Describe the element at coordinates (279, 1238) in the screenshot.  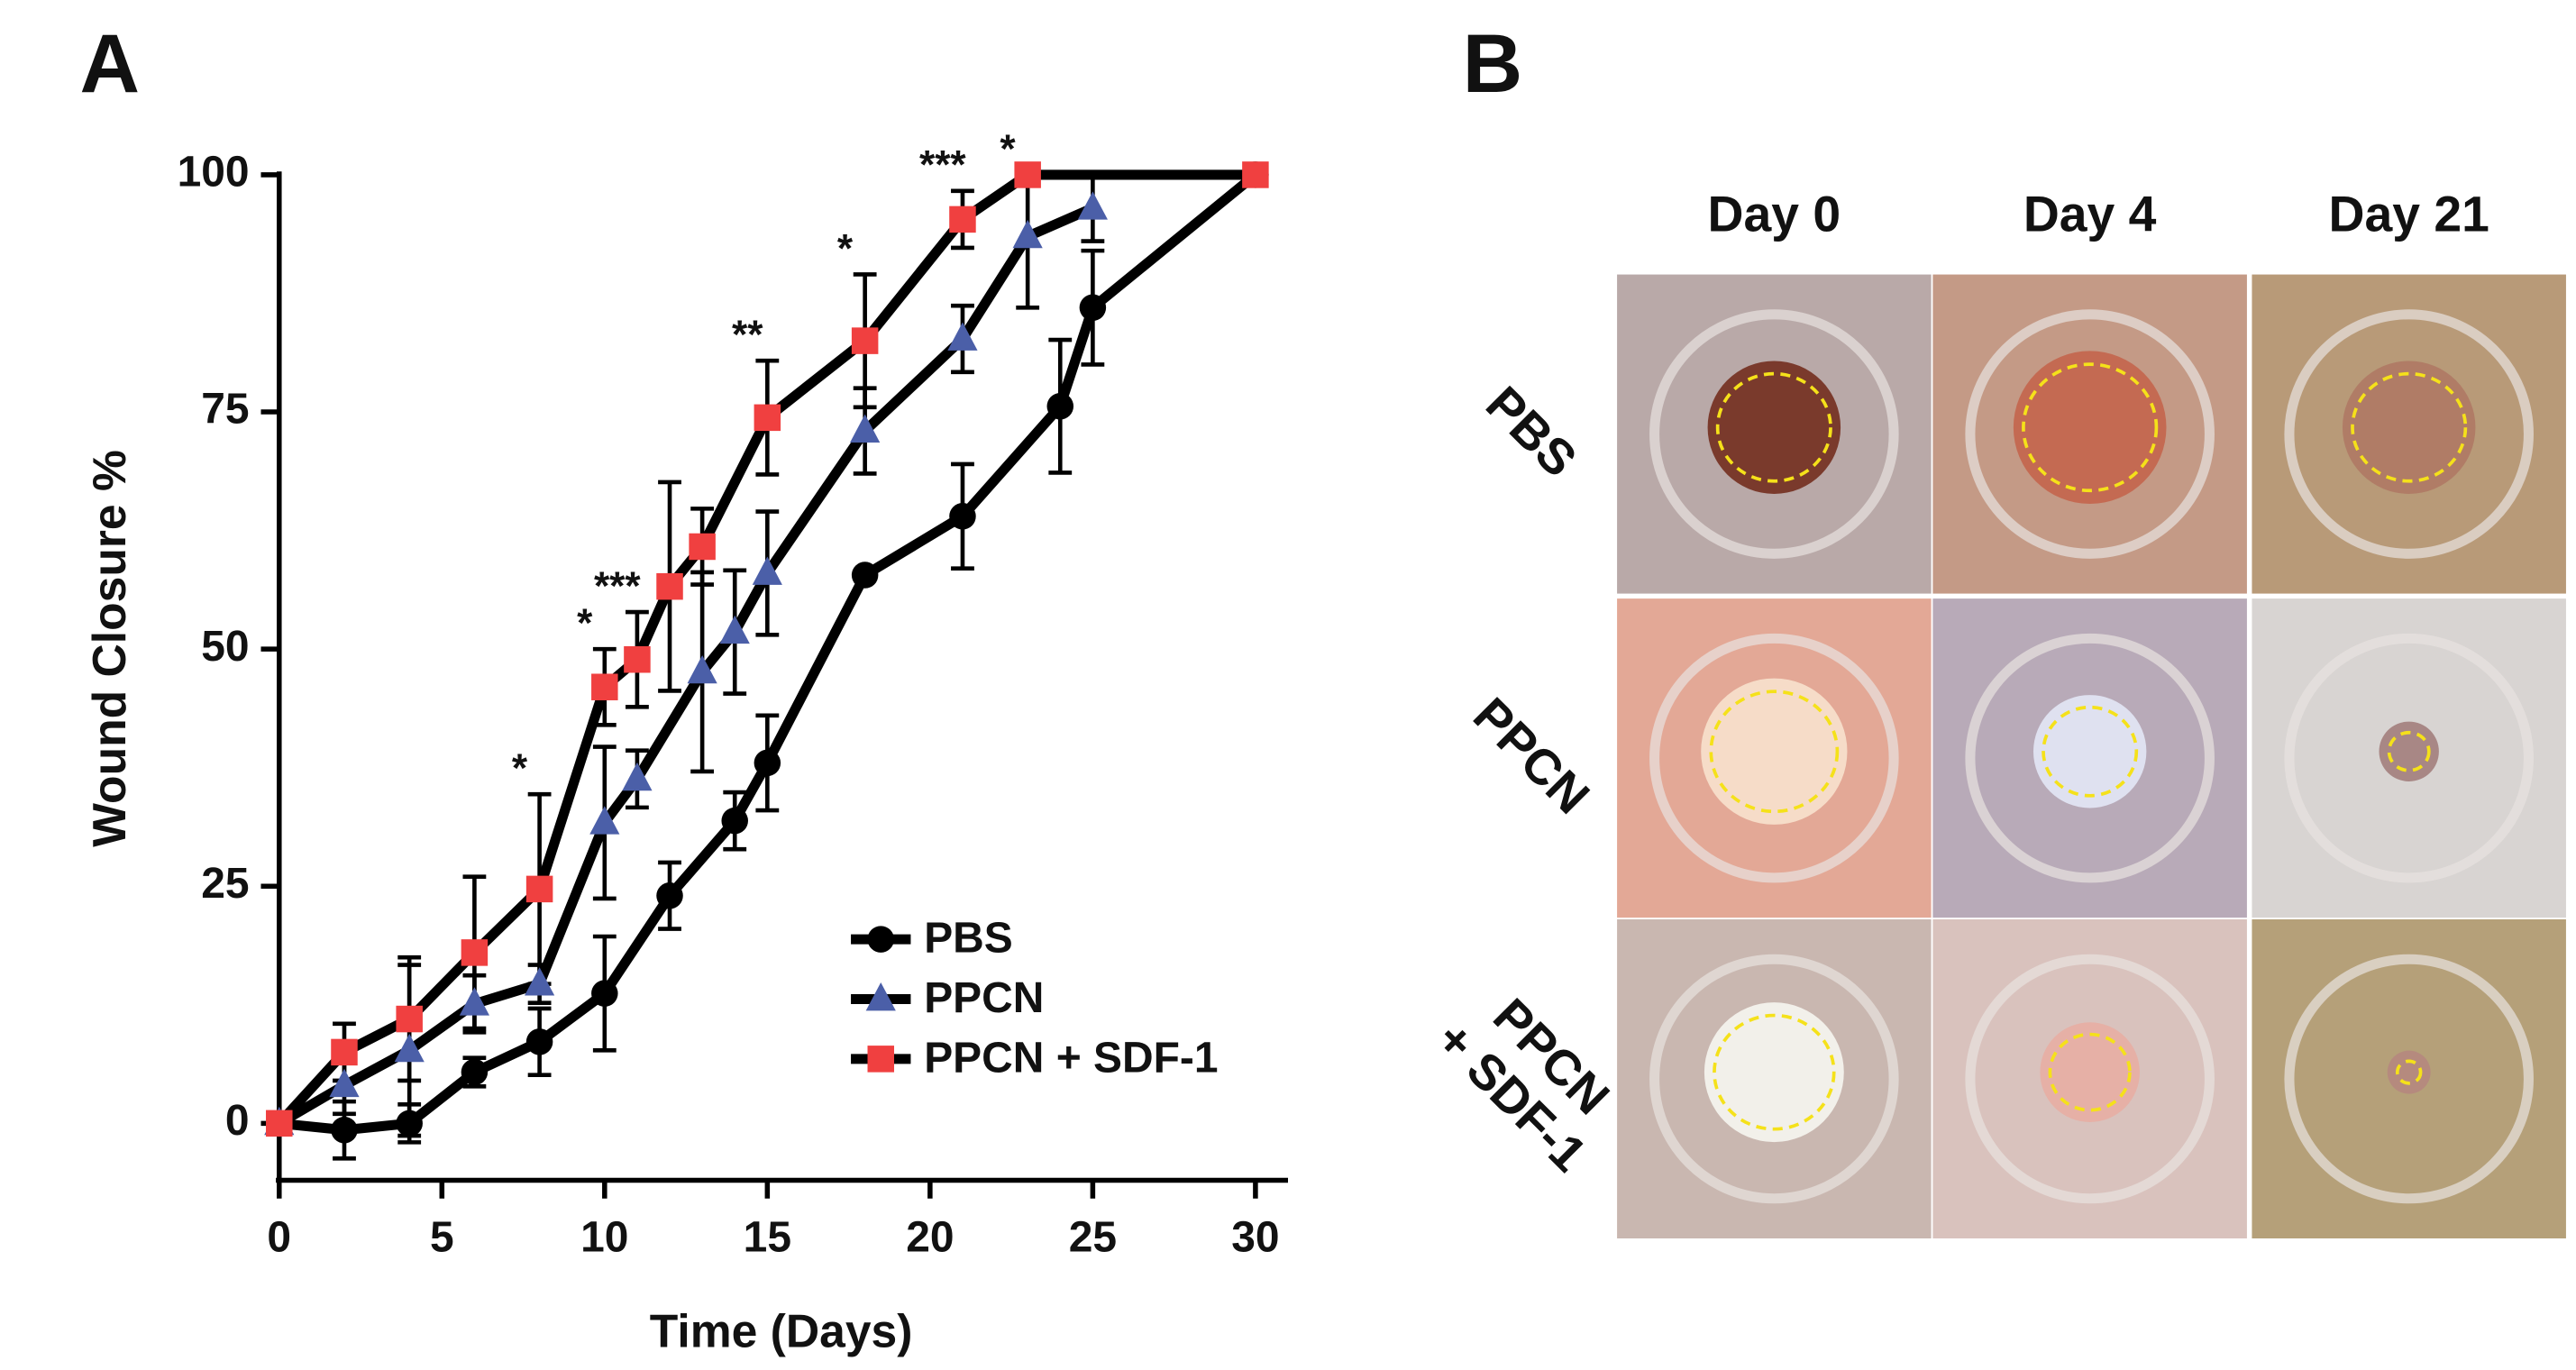
I see `x-tick-label: 0` at that location.